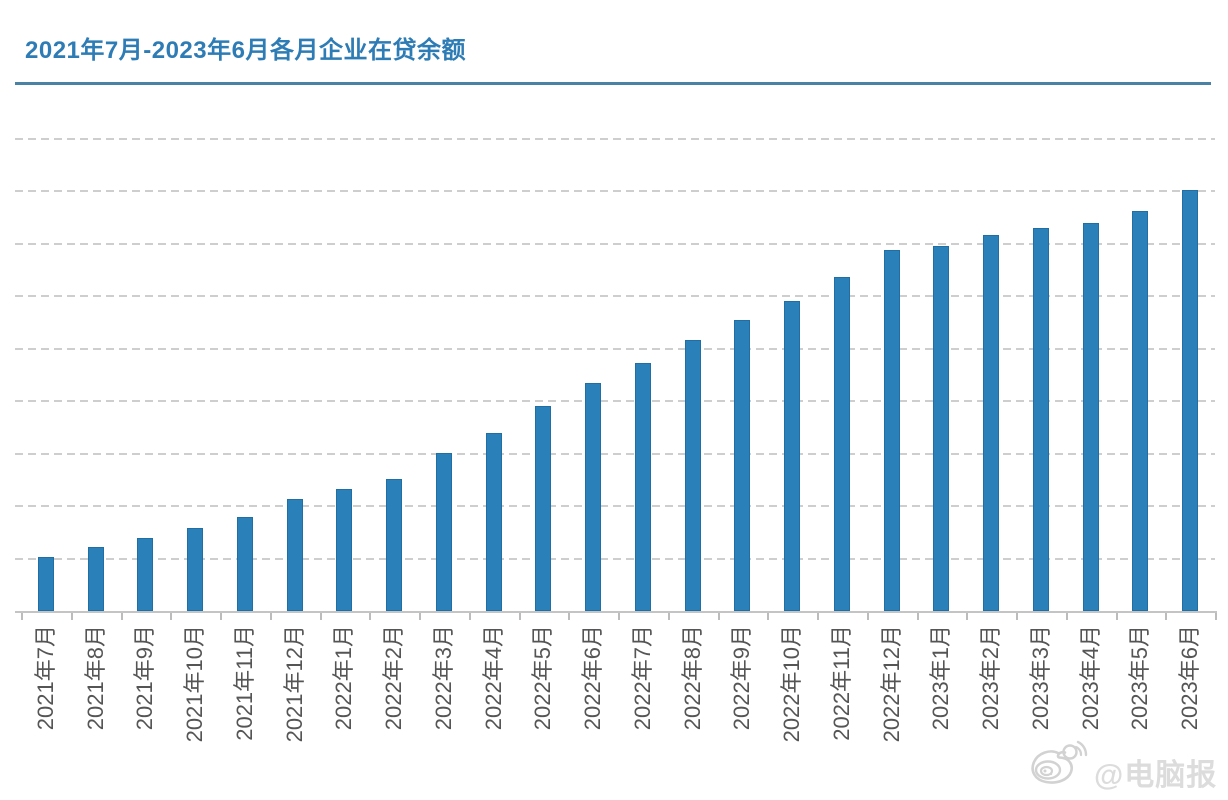 The width and height of the screenshot is (1228, 800). Describe the element at coordinates (244, 683) in the screenshot. I see `x-axis-label: 2021年11月` at that location.